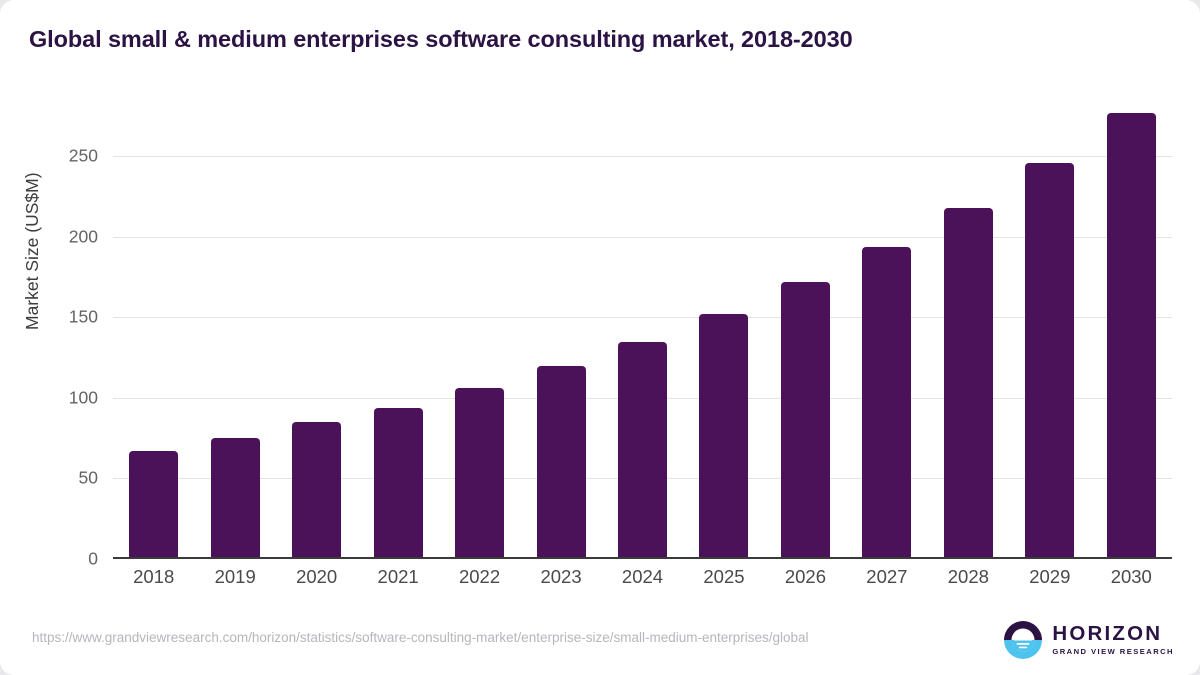 This screenshot has width=1200, height=675. Describe the element at coordinates (1107, 633) in the screenshot. I see `logo-wordmark: HORIZON` at that location.